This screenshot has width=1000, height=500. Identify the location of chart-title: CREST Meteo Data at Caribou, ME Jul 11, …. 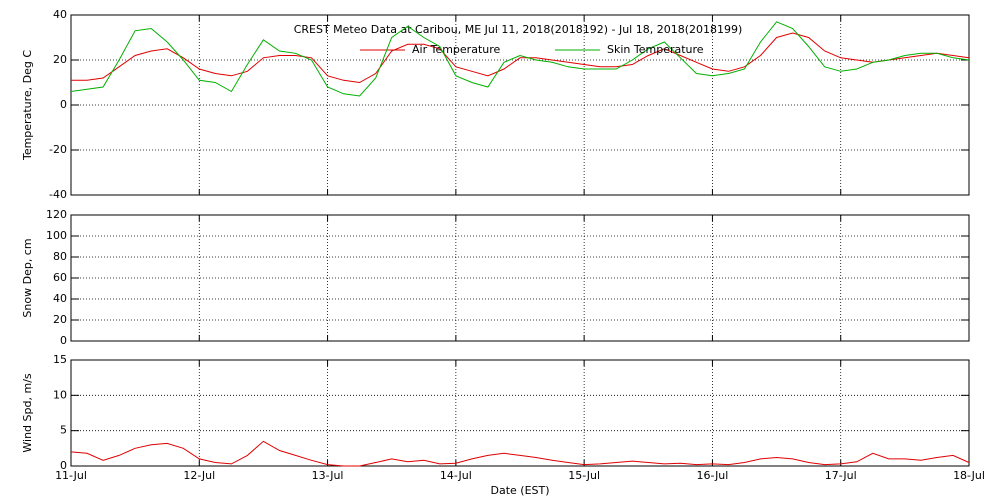
(518, 29).